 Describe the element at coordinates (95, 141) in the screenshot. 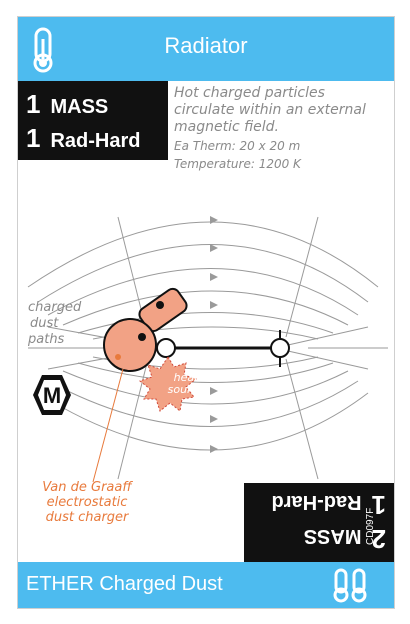

I see `rad-hard-label: Rad-Hard` at that location.